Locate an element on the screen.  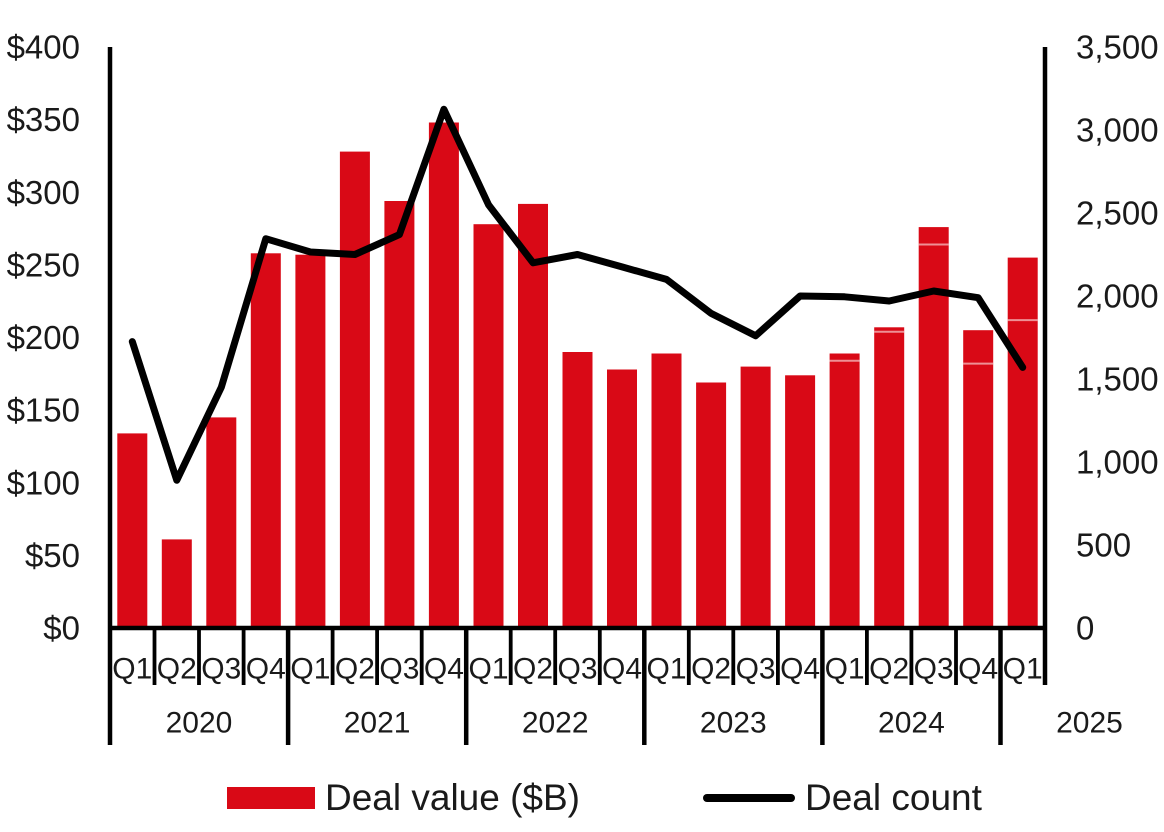
year-label: 2025 is located at coordinates (1089, 723).